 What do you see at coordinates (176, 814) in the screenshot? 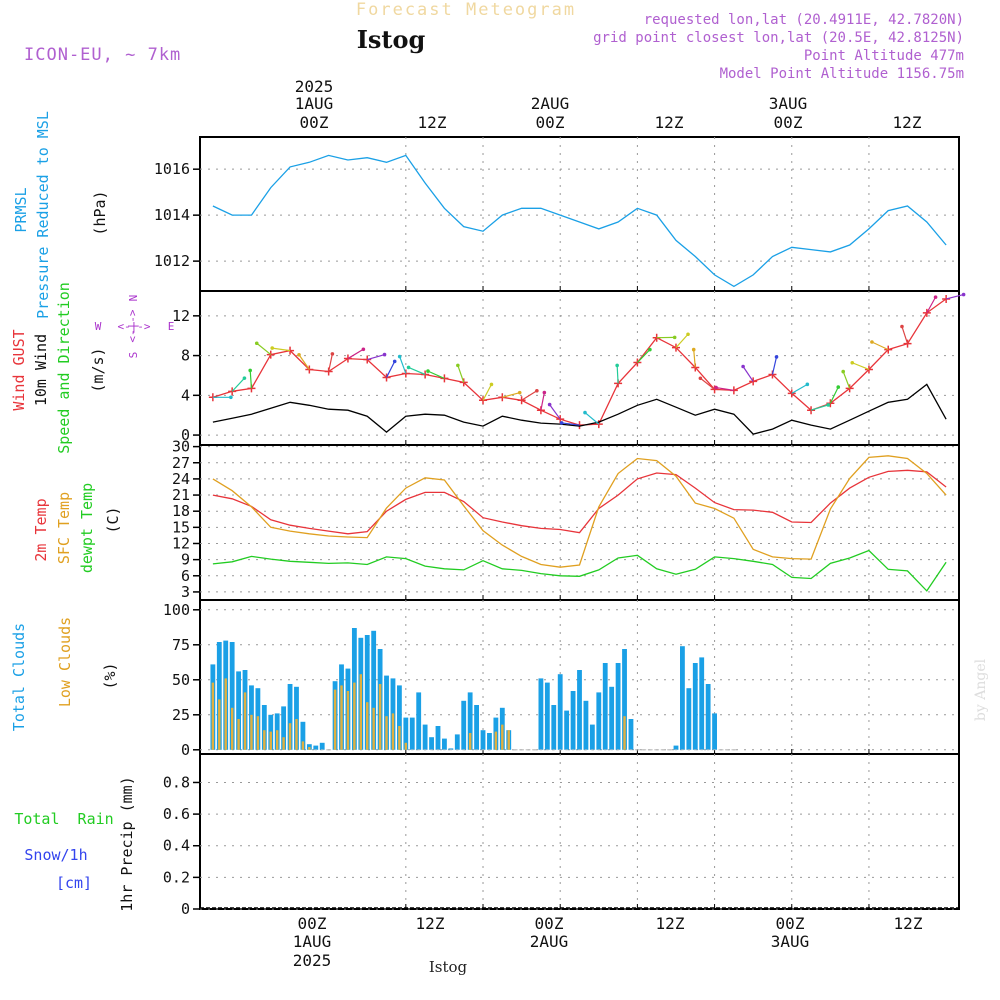
I see `y-tick-label: 0.6` at bounding box center [176, 814].